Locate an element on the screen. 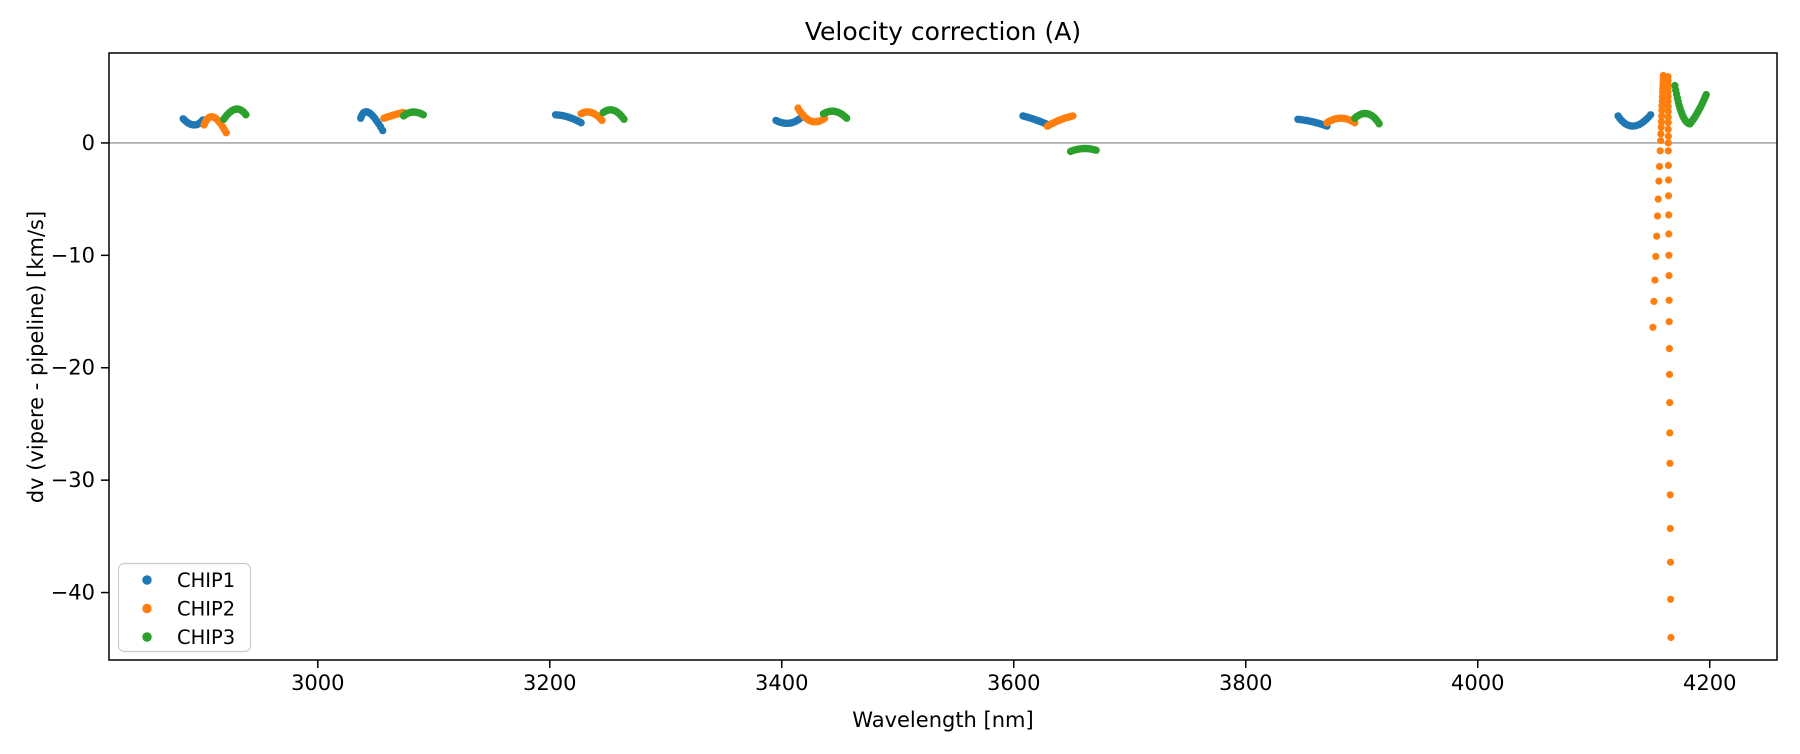 This screenshot has width=1800, height=754. legend: CHIP1 CHIP2 CHIP3 is located at coordinates (184, 607).